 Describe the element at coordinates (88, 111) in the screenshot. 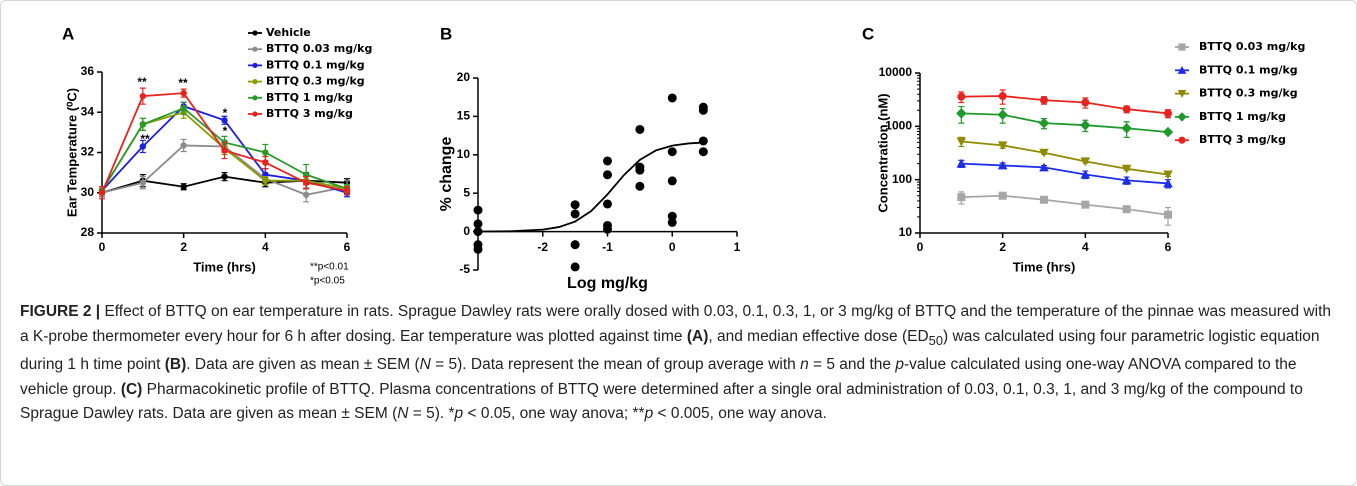

I see `y-tick-label: 34` at that location.